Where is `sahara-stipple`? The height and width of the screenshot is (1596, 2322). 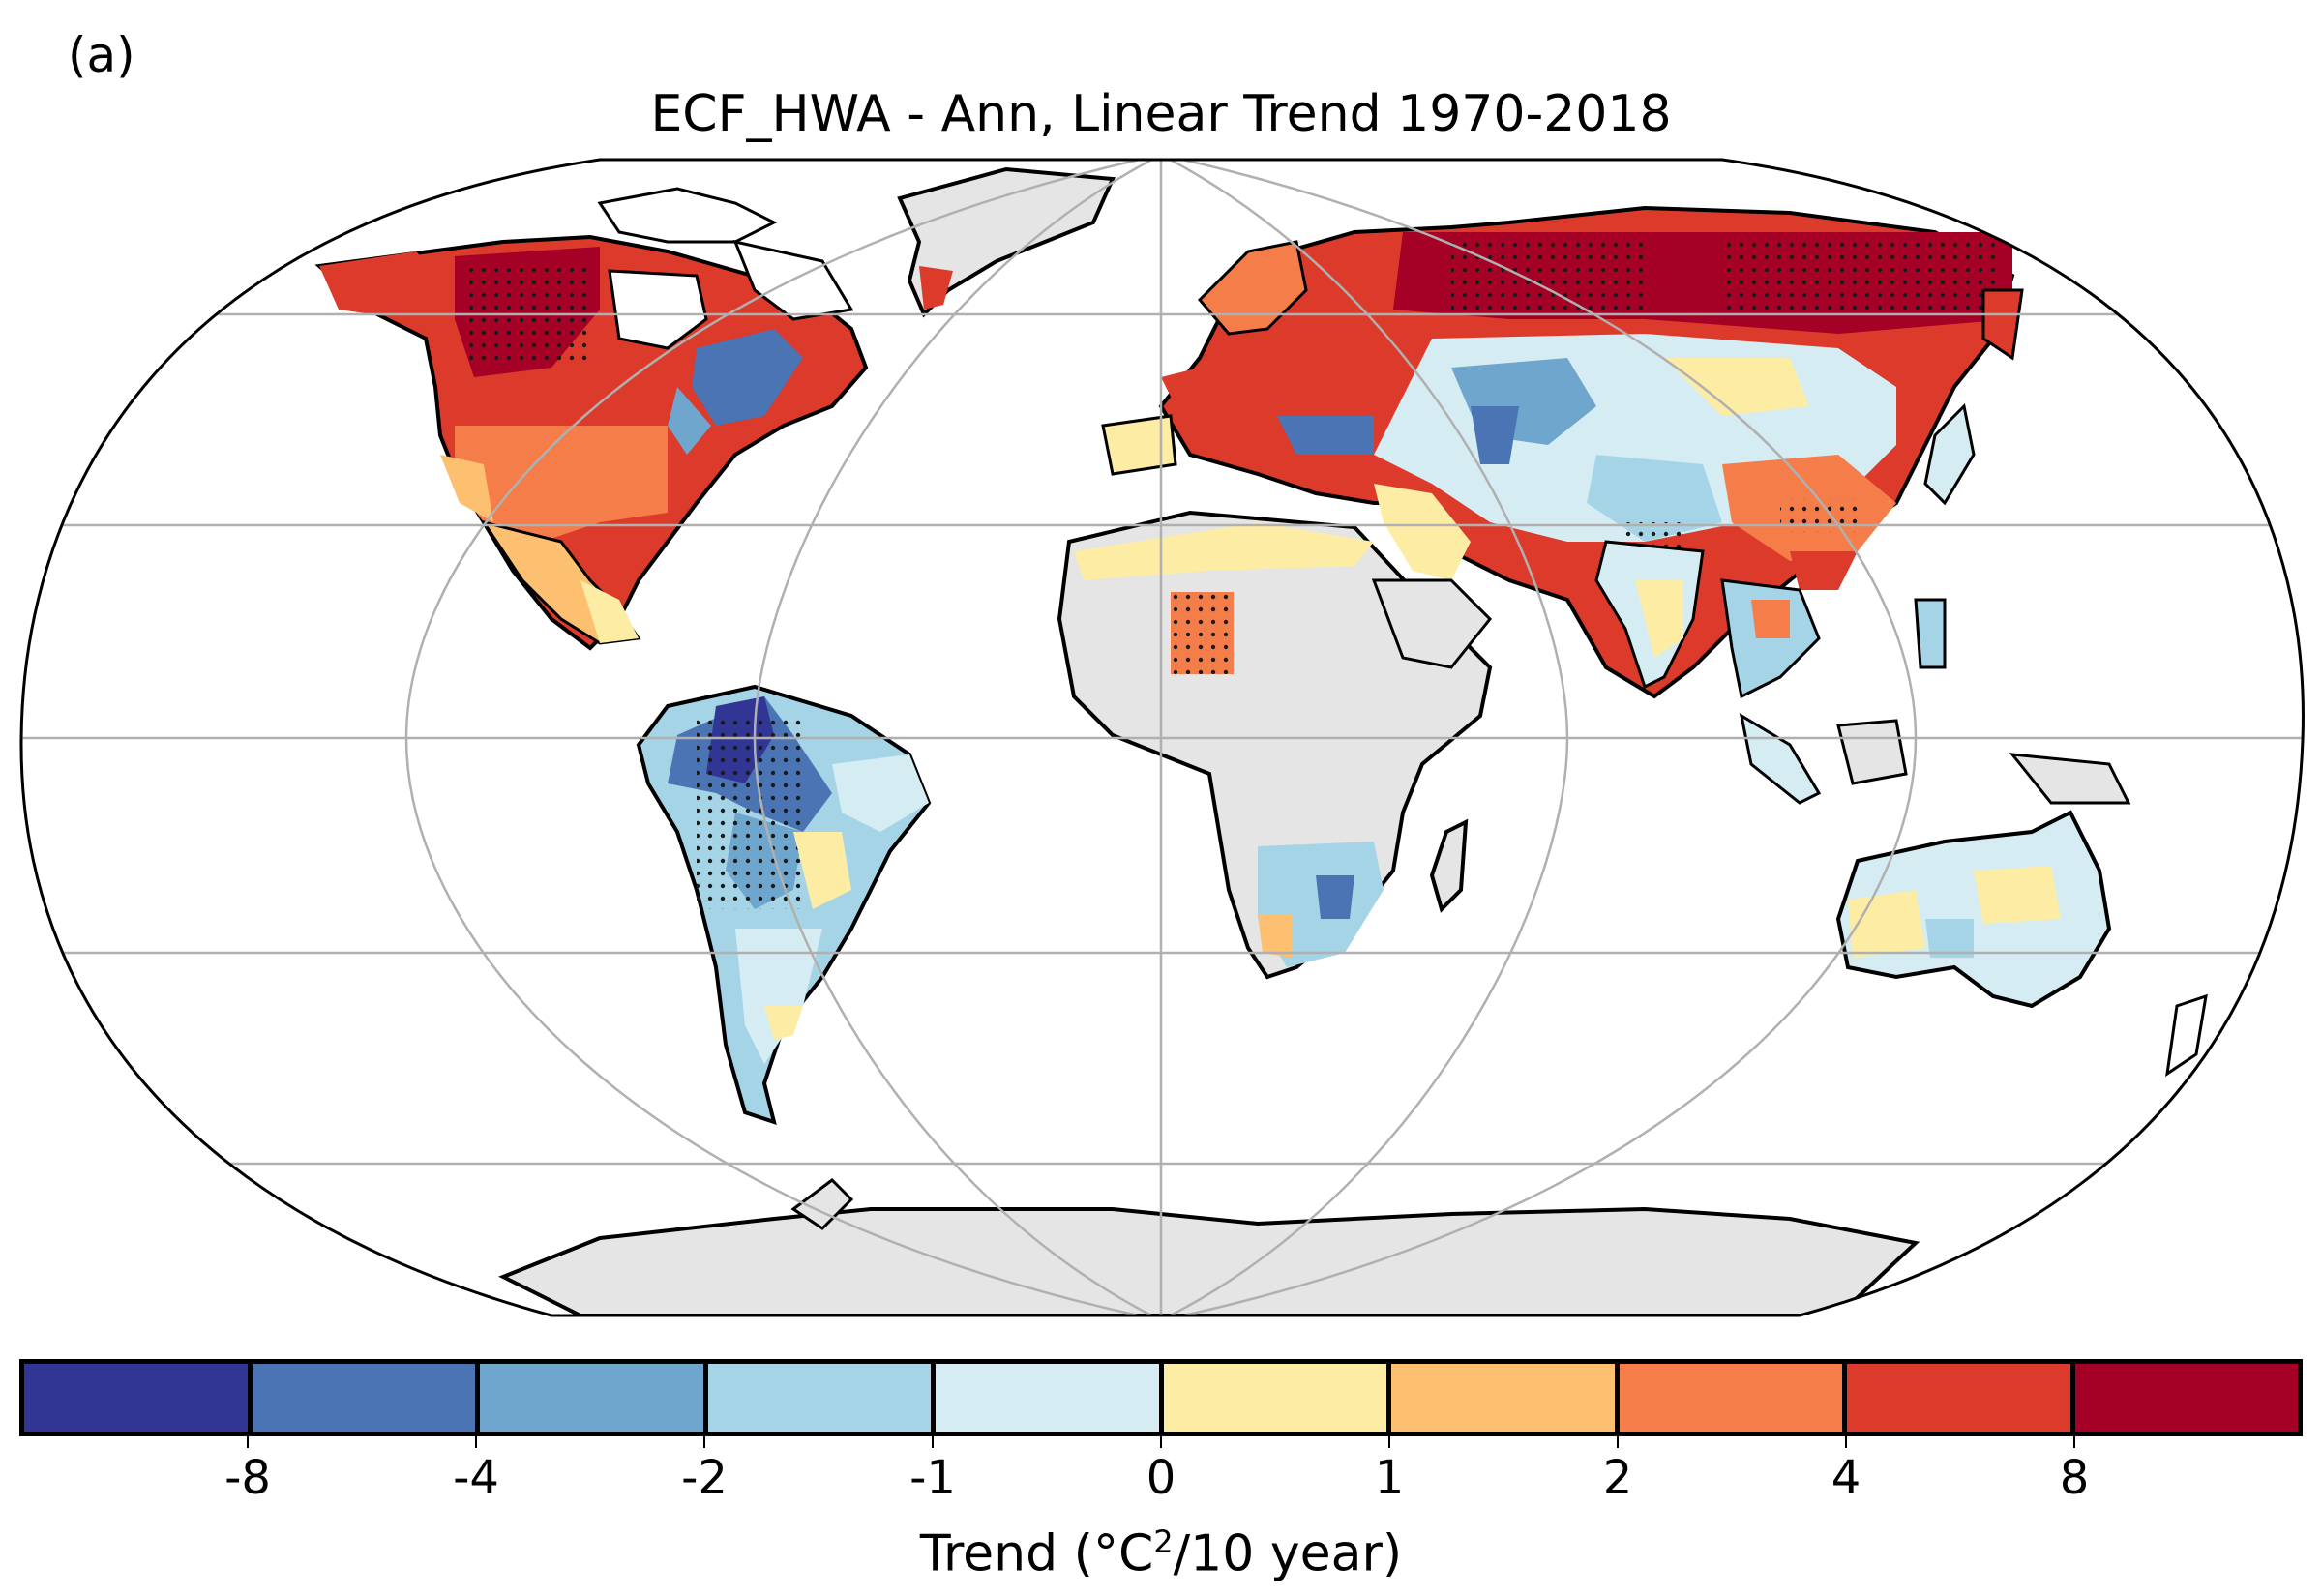
sahara-stipple is located at coordinates (1202, 633).